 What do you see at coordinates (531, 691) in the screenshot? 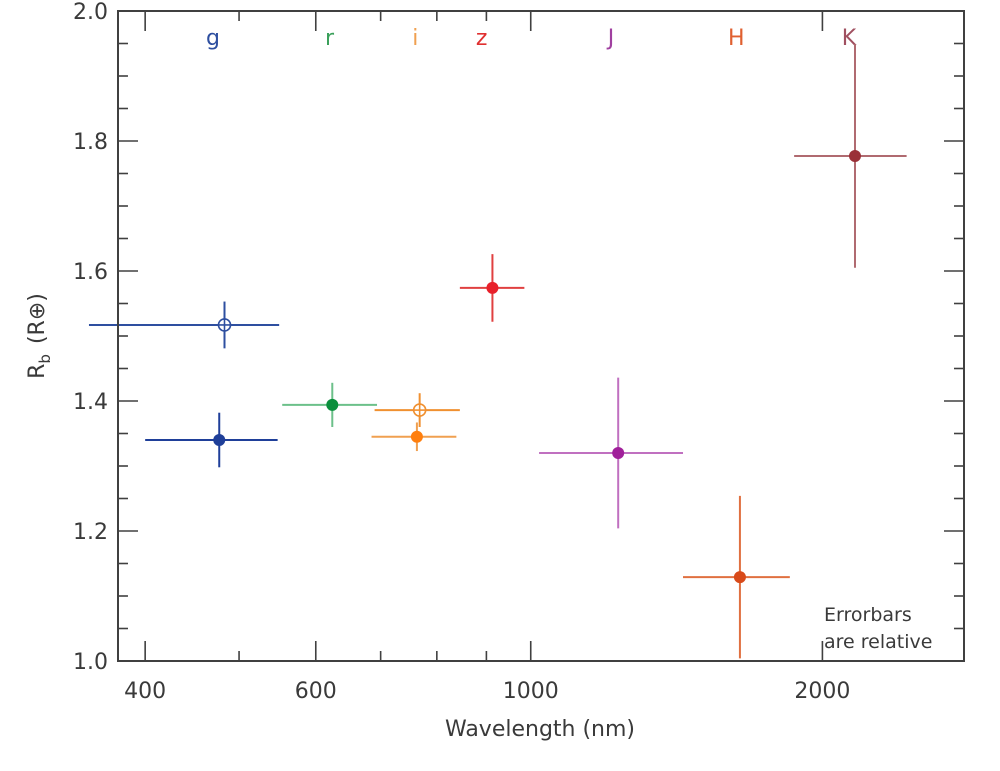
I see `x-tick-label: 1000` at bounding box center [531, 691].